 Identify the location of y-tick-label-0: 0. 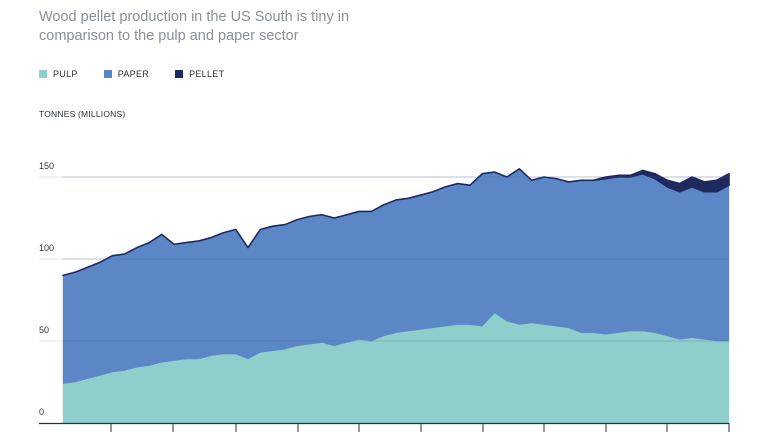
(41, 412).